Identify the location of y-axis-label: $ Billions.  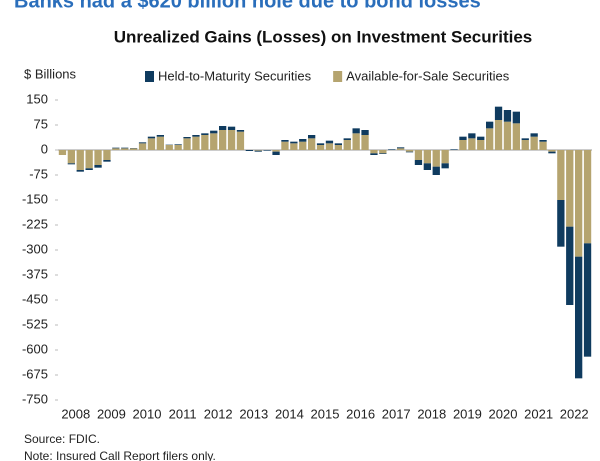
(50, 73).